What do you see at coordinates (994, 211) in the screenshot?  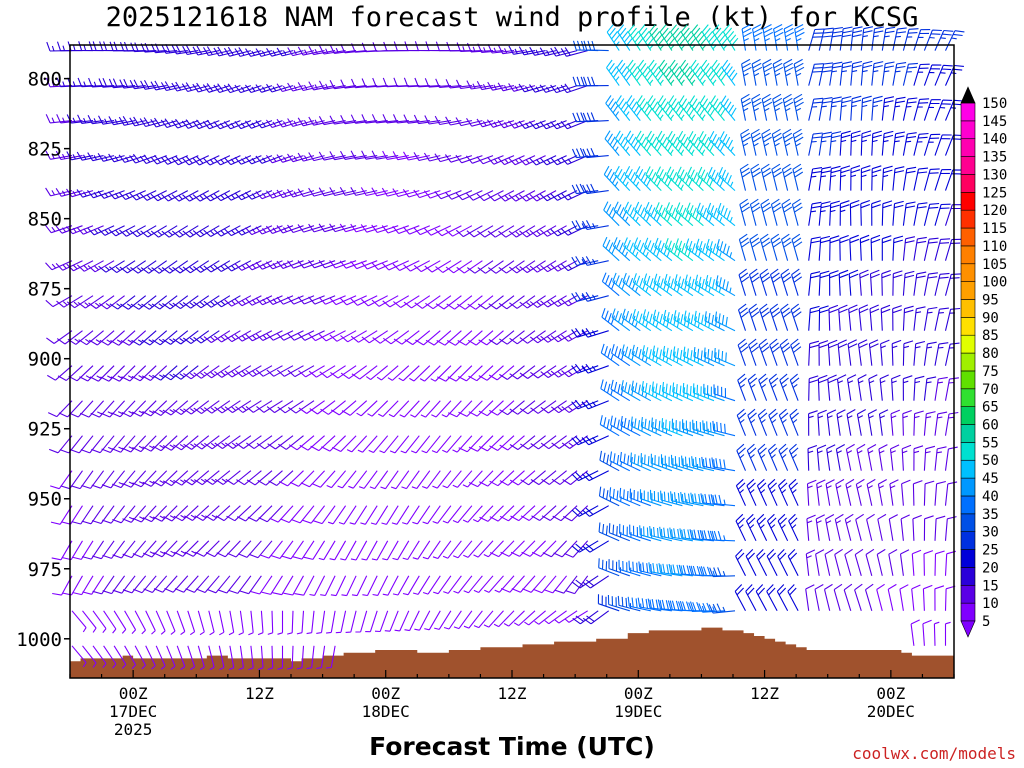 I see `colorbar-label: 120` at bounding box center [994, 211].